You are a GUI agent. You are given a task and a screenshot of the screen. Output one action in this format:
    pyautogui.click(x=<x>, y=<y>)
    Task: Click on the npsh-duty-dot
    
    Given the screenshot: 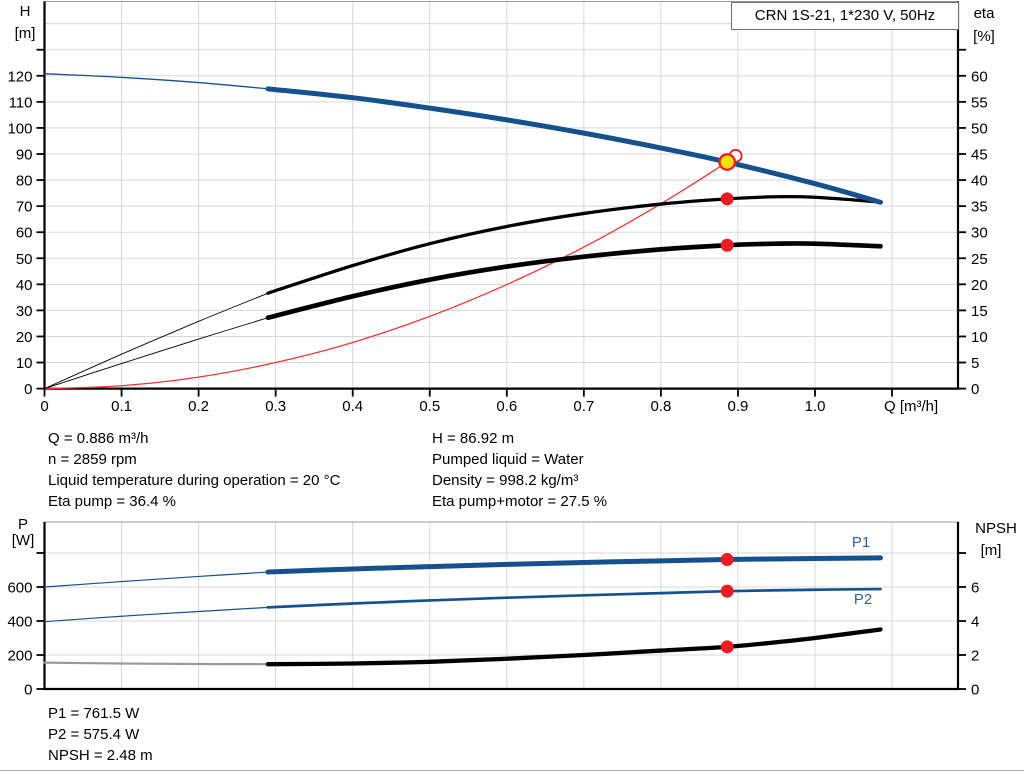 What is the action you would take?
    pyautogui.click(x=727, y=647)
    